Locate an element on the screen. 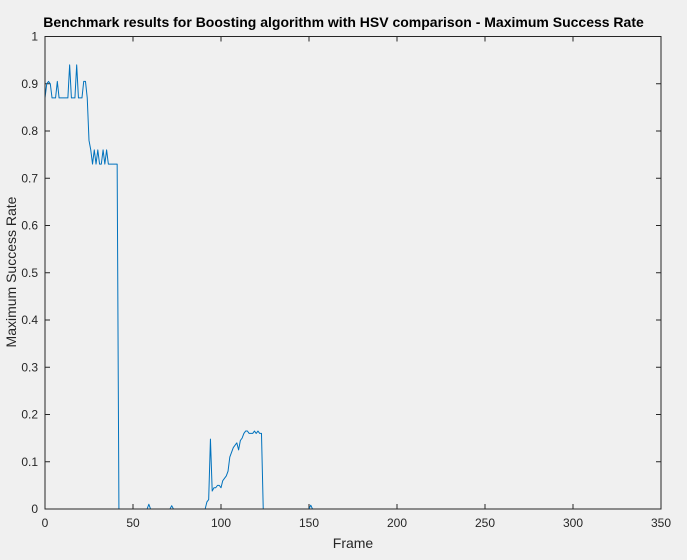 The width and height of the screenshot is (687, 560). x-tick-label: 100 is located at coordinates (221, 523).